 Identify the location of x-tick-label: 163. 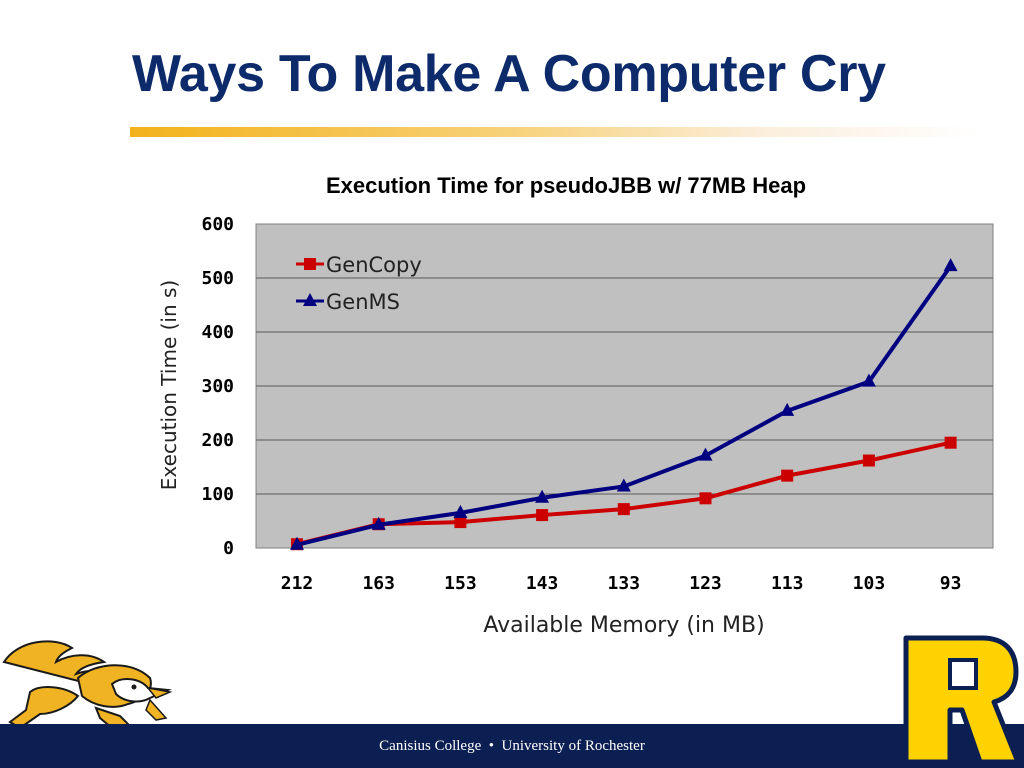
(378, 583).